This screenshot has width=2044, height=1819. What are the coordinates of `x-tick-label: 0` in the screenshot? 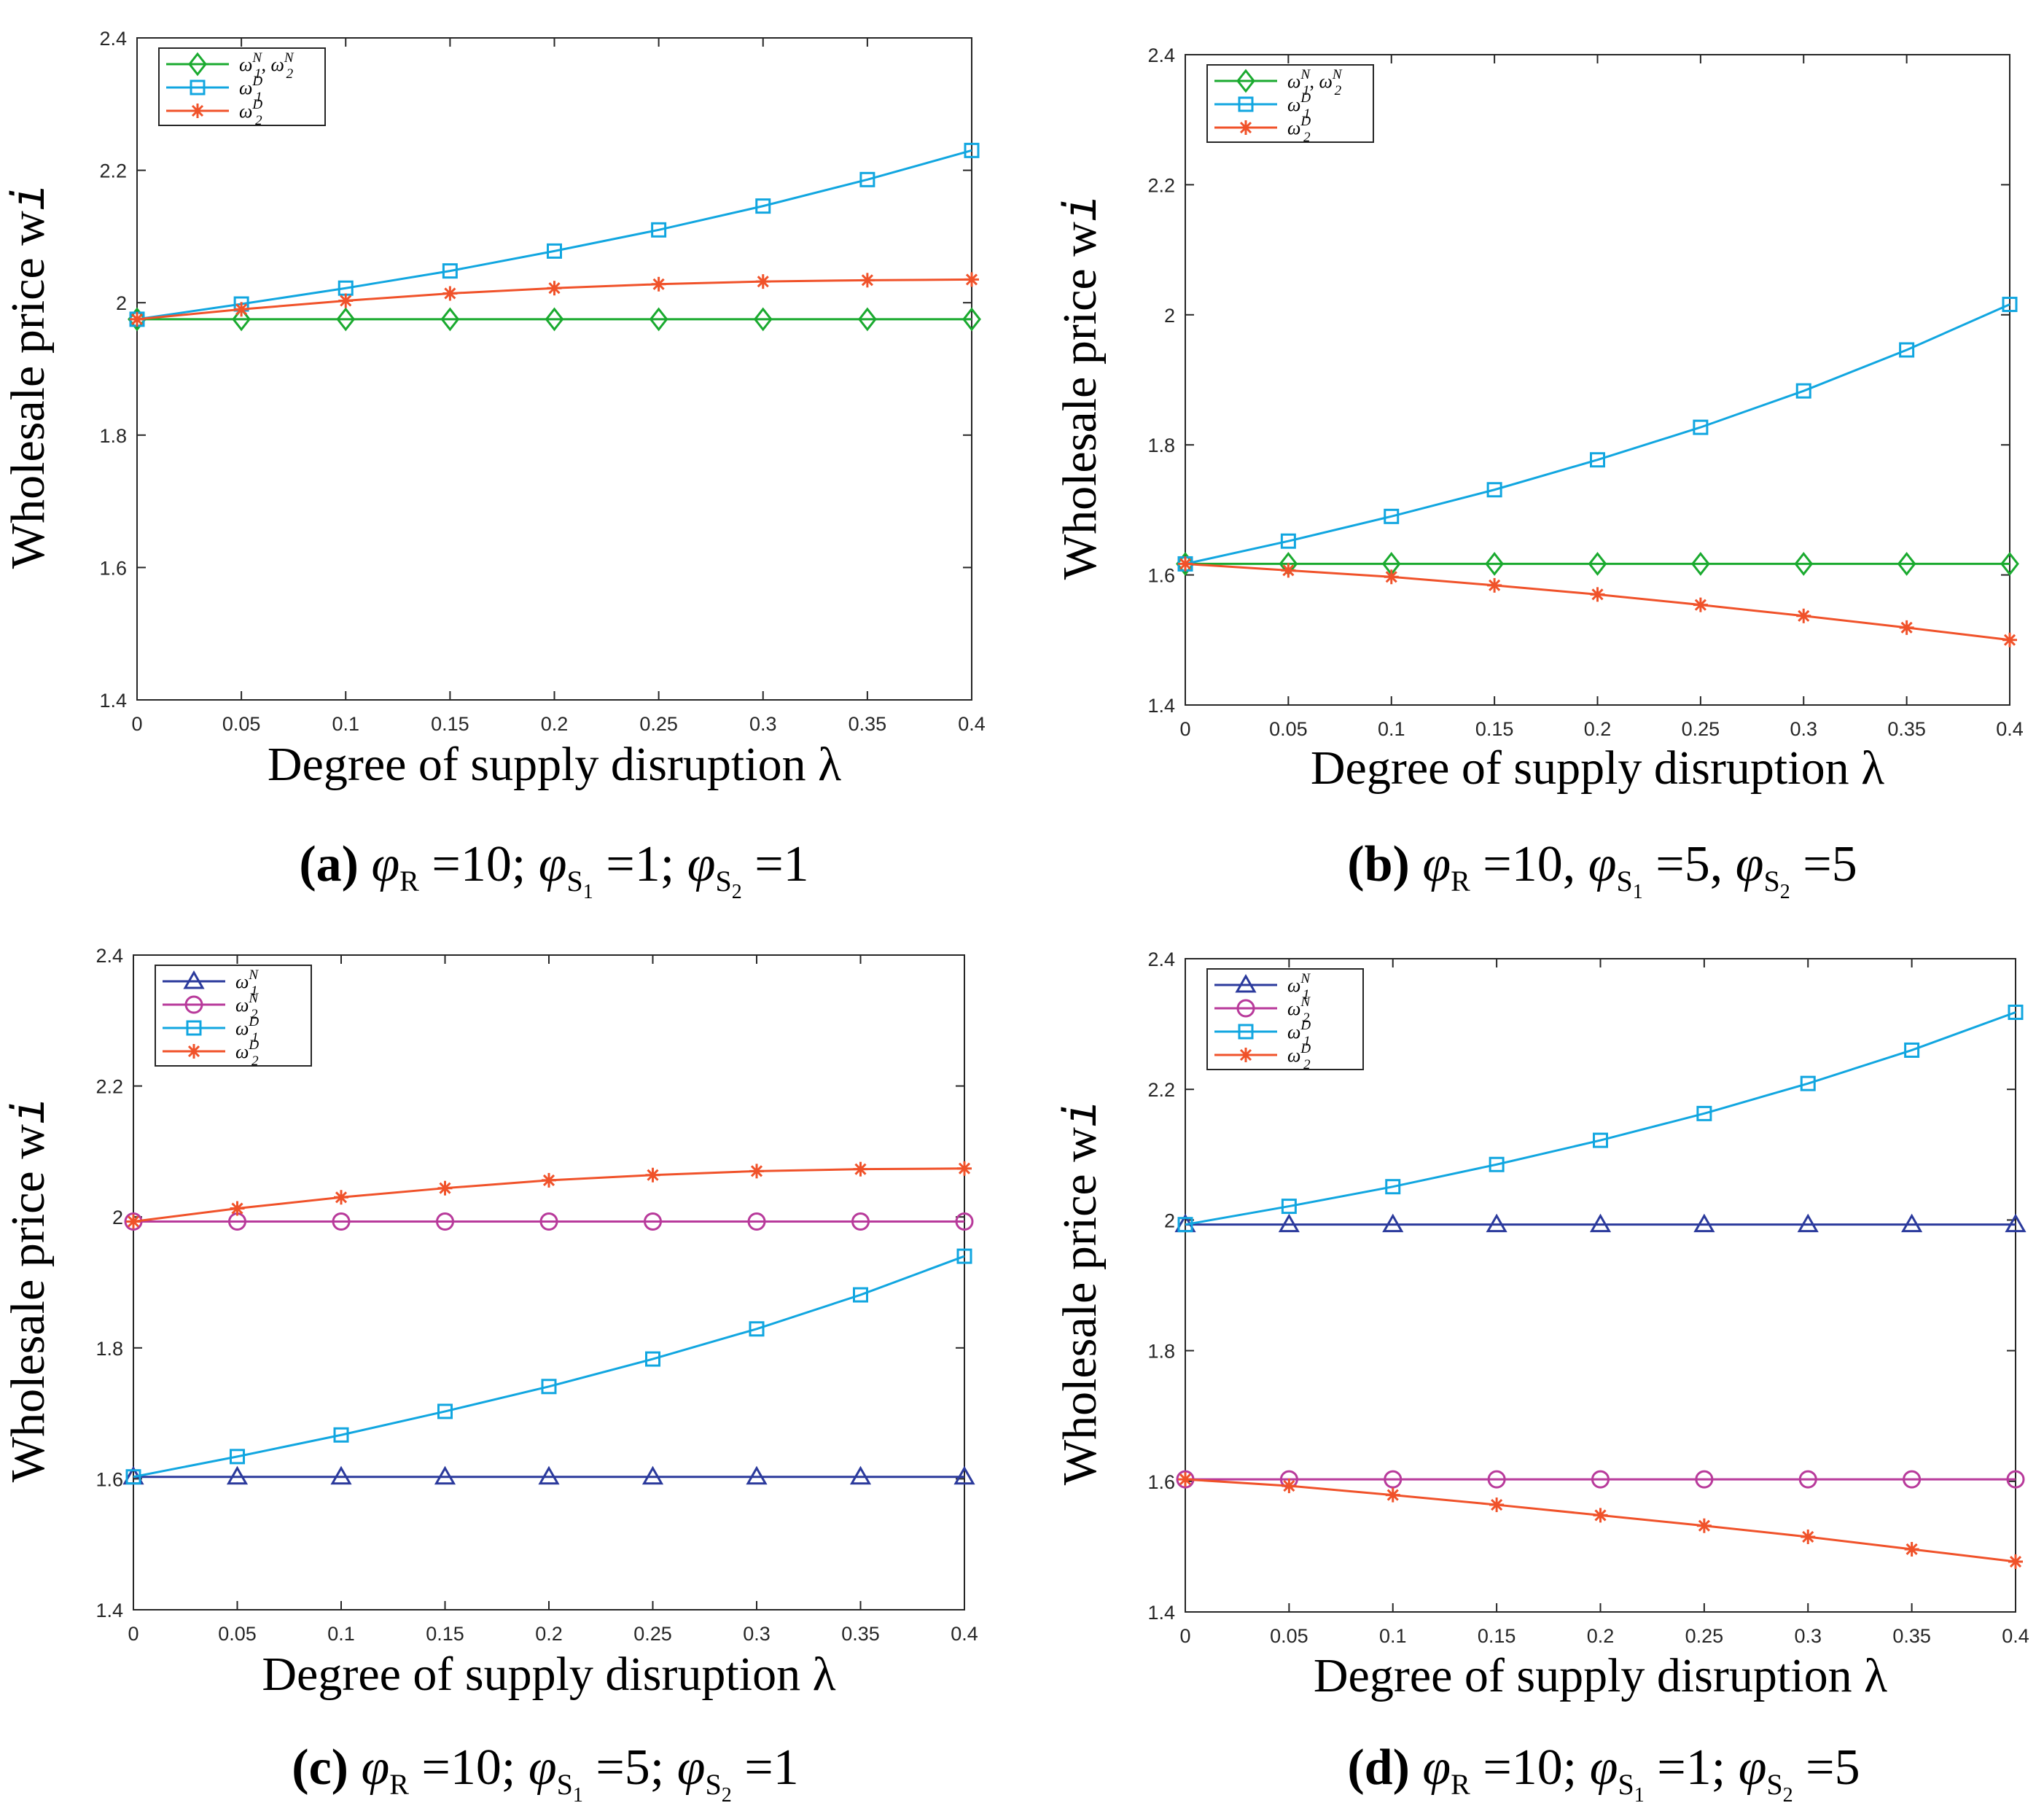 It's located at (1184, 729).